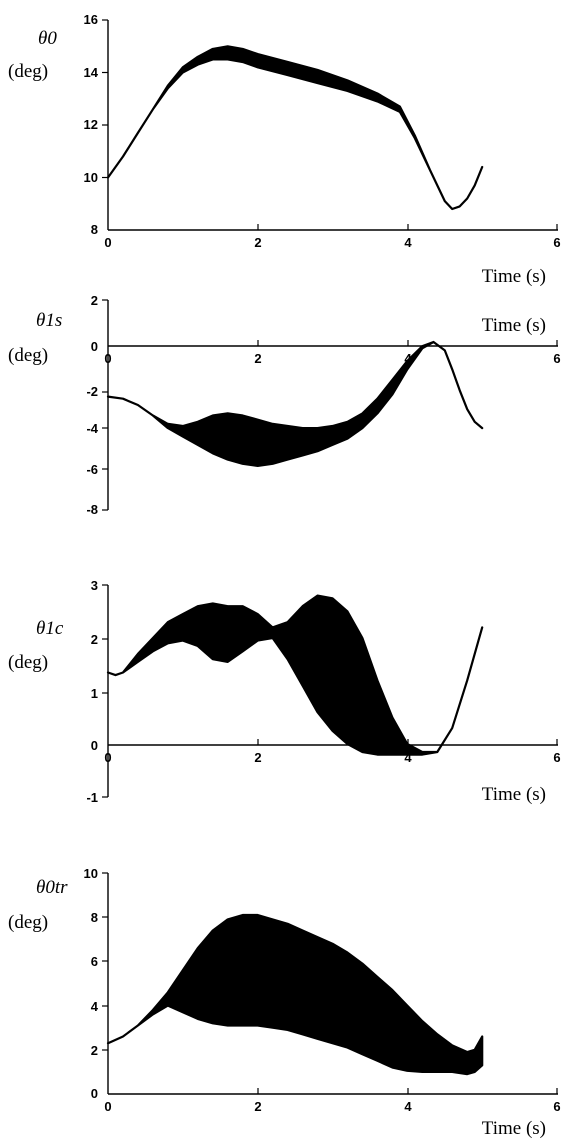  I want to click on series-theta0, so click(295, 128).